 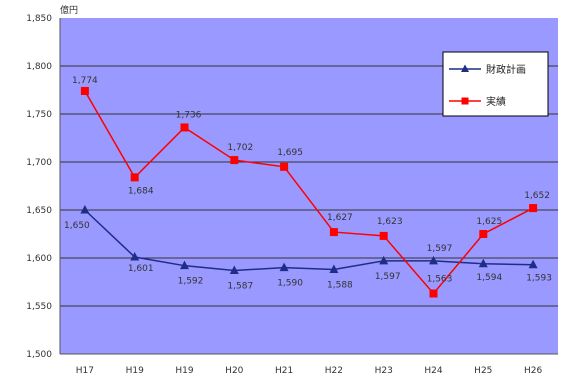 I want to click on legend-box, so click(x=495, y=84).